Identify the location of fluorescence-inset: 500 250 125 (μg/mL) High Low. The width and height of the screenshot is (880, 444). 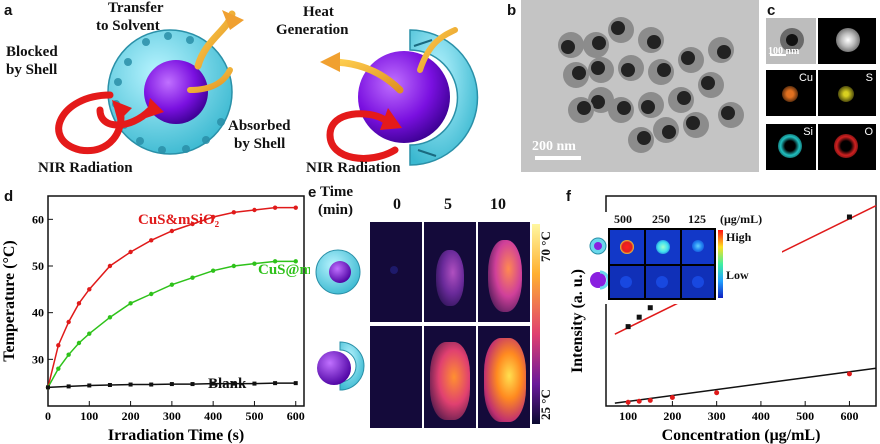
(684, 258).